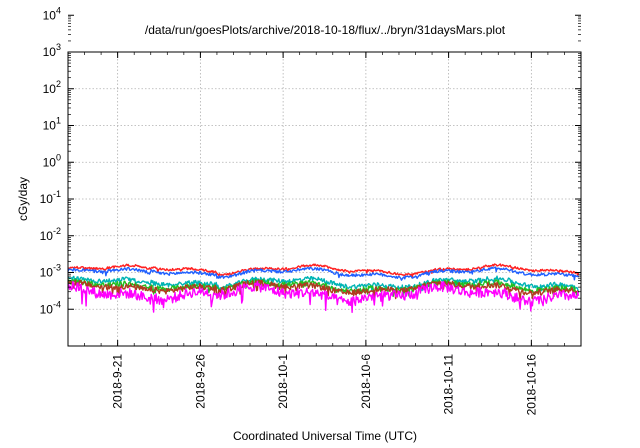 The width and height of the screenshot is (640, 448). I want to click on x-tick-label: 2018-10-16, so click(531, 385).